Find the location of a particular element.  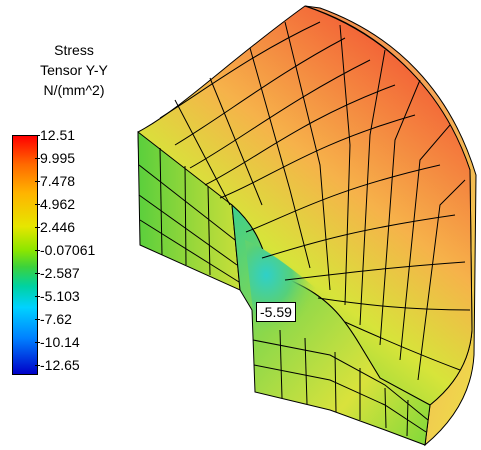

legend-title-line-2: Tensor Y-Y is located at coordinates (74, 70).